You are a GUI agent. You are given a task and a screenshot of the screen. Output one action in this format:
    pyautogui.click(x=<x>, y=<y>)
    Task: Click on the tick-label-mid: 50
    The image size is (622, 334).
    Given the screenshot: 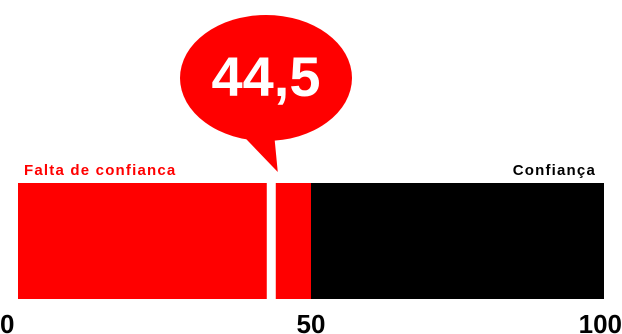 What is the action you would take?
    pyautogui.click(x=311, y=321)
    